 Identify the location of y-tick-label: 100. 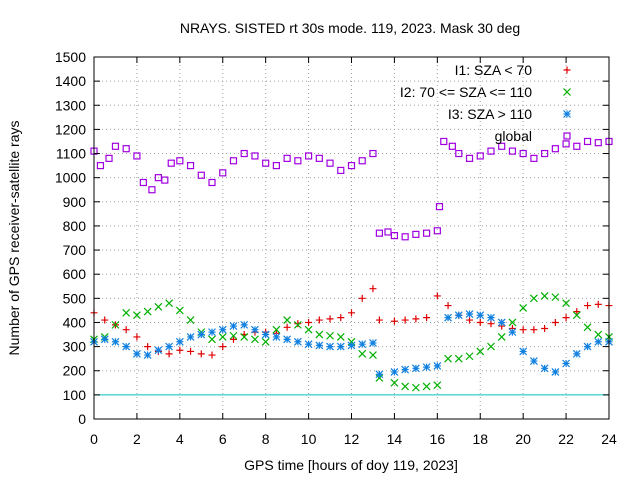
(75, 395).